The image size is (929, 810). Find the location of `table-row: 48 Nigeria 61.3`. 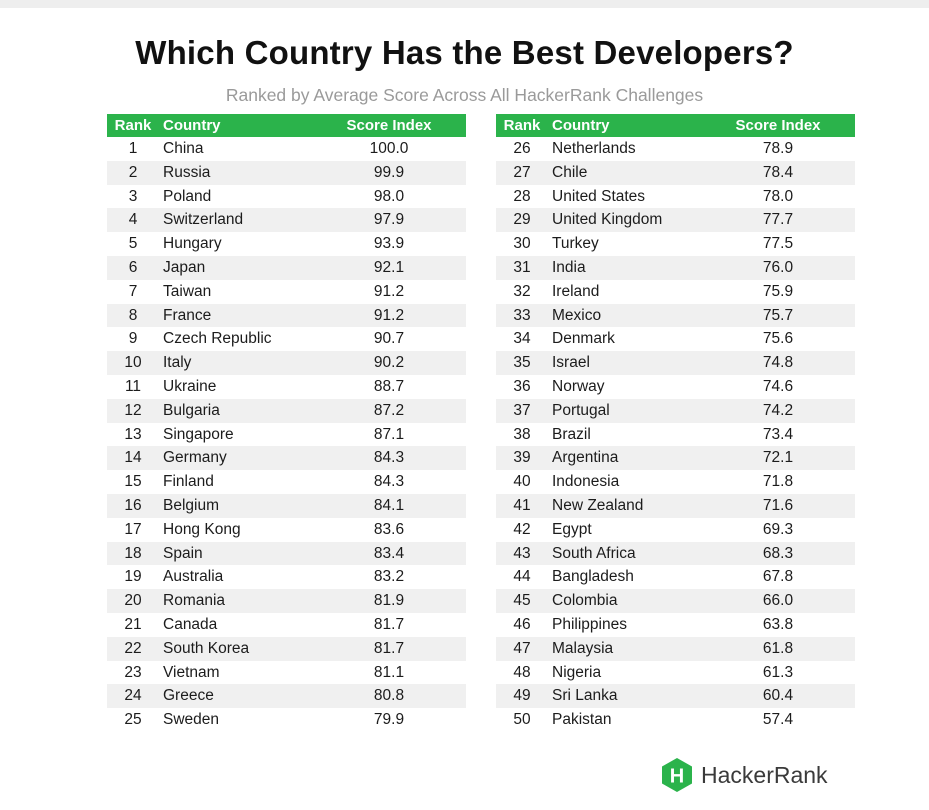

table-row: 48 Nigeria 61.3 is located at coordinates (675, 673).